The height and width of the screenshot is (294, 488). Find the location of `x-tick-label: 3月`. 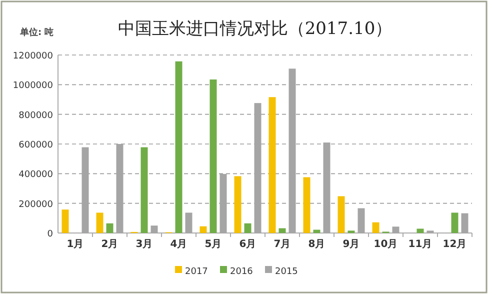

x-tick-label: 3月 is located at coordinates (144, 244).